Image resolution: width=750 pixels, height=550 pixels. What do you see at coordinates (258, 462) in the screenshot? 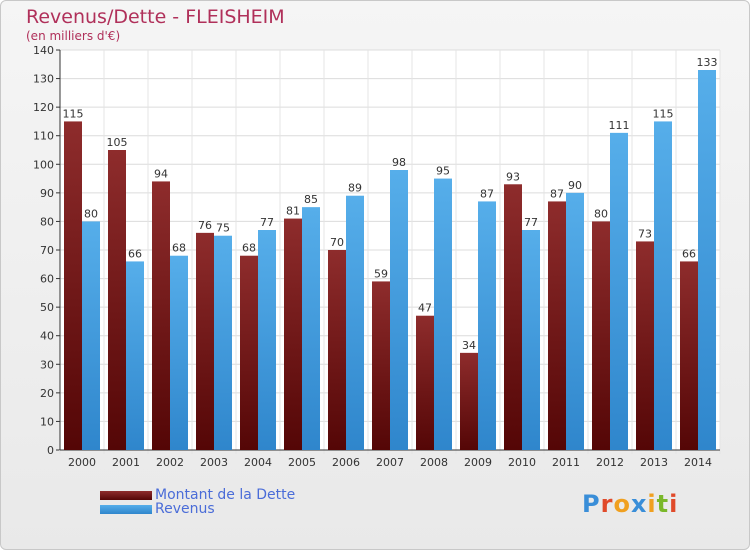
I see `x-tick-label: 2004` at bounding box center [258, 462].